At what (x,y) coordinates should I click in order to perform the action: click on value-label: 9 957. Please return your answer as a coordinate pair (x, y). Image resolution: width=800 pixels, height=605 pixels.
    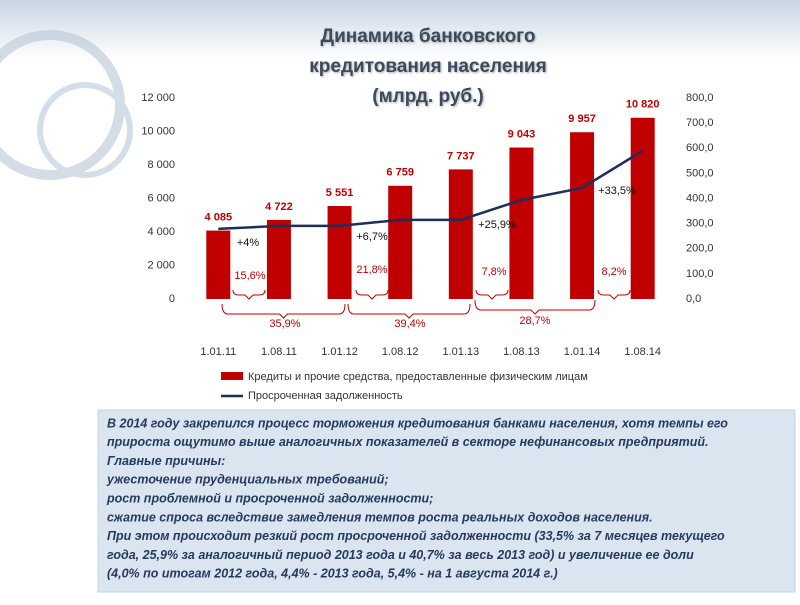
    Looking at the image, I should click on (582, 119).